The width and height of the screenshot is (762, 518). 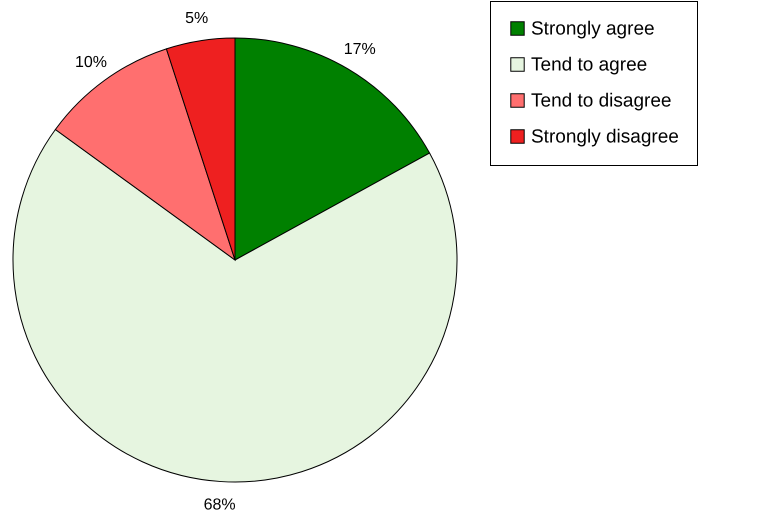 What do you see at coordinates (91, 62) in the screenshot?
I see `data-label: 10%` at bounding box center [91, 62].